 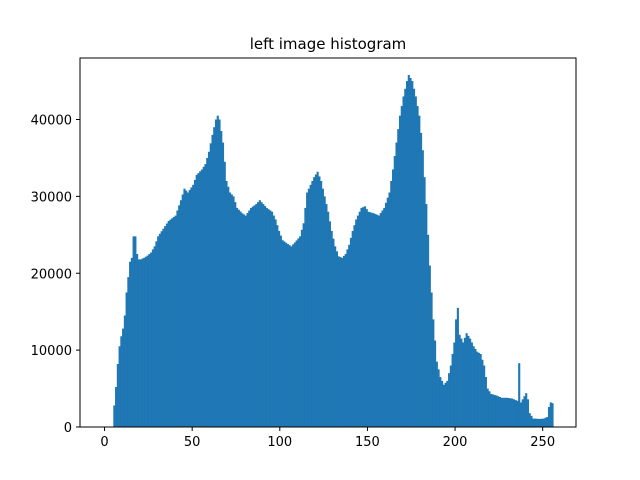 What do you see at coordinates (104, 442) in the screenshot?
I see `x-tick-label: 0` at bounding box center [104, 442].